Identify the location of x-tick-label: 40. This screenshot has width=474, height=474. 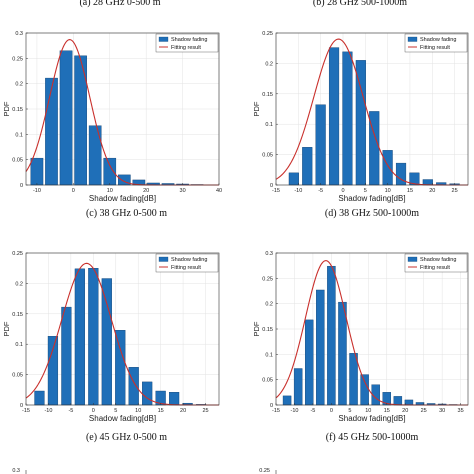
(219, 191).